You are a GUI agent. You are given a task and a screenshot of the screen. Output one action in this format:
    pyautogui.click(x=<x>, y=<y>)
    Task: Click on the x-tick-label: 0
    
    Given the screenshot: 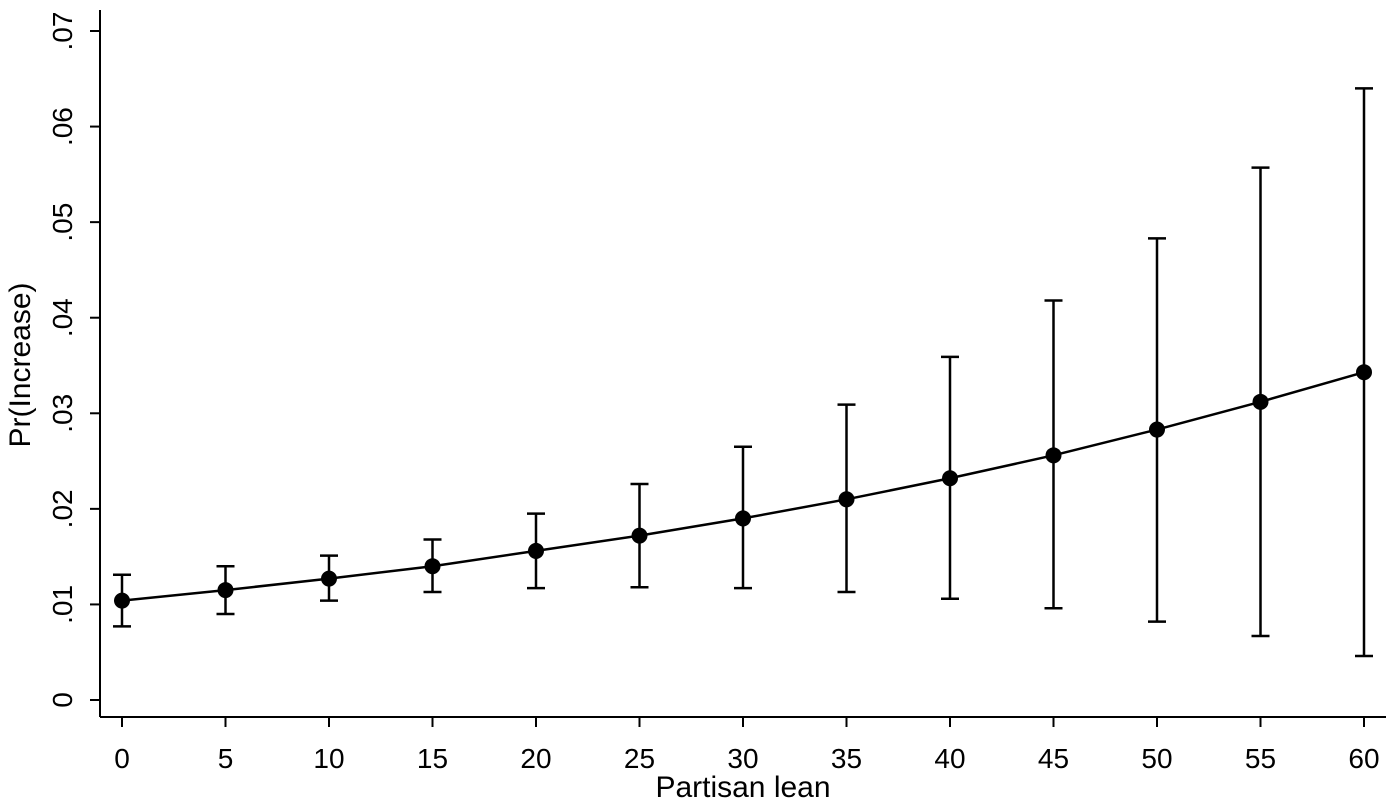 What is the action you would take?
    pyautogui.click(x=122, y=758)
    